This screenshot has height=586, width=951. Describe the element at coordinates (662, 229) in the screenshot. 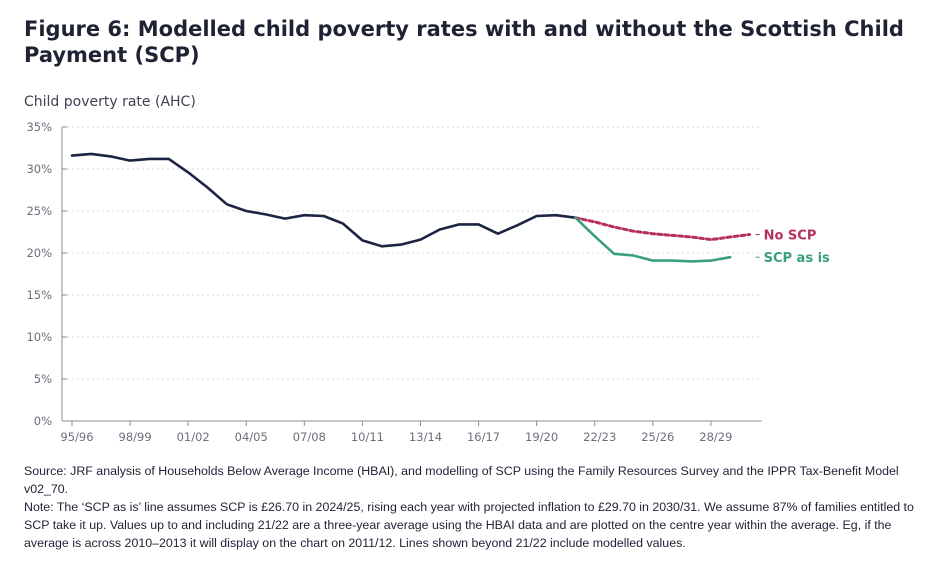

I see `series-line-no-scp` at that location.